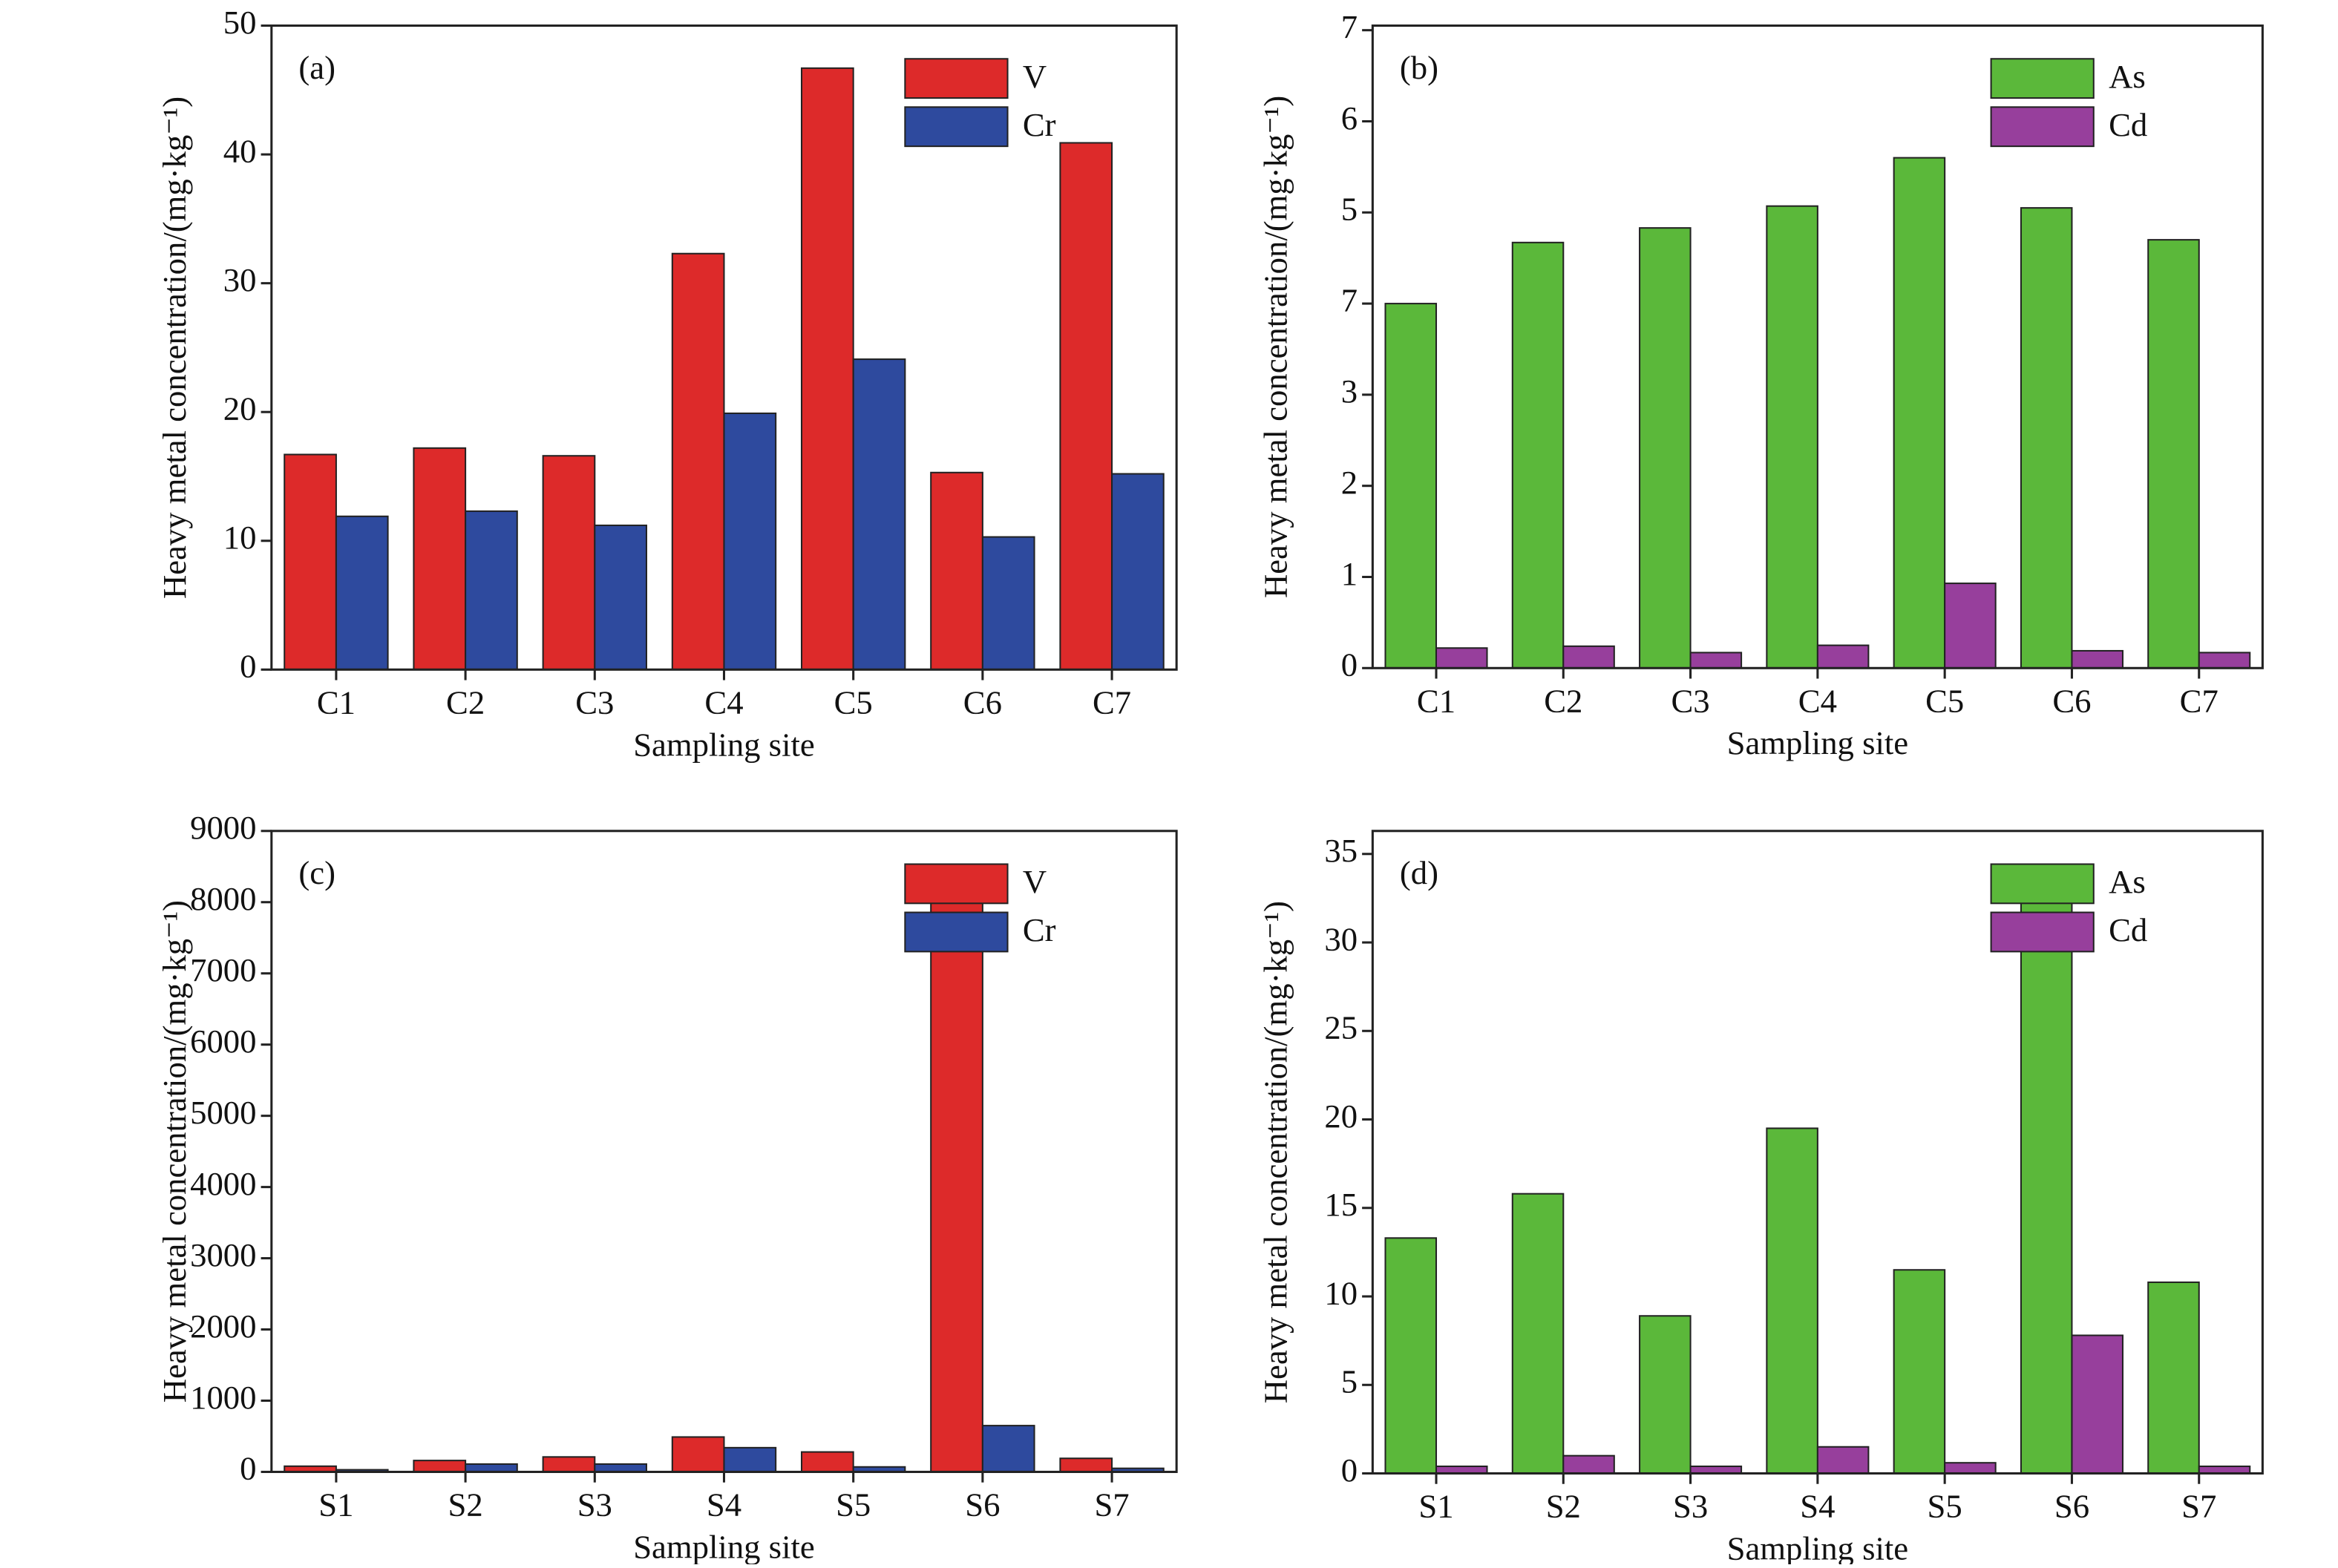 This screenshot has width=2338, height=1568. I want to click on x-tick-label: C4, so click(723, 702).